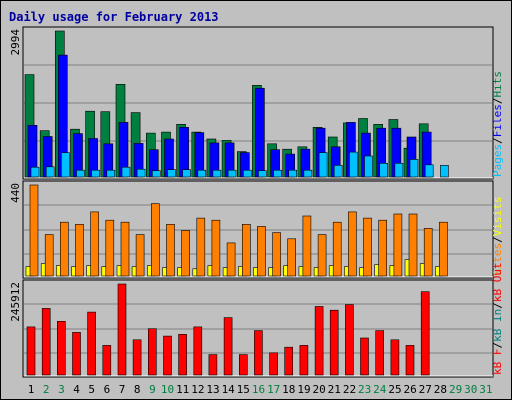 Image resolution: width=512 pixels, height=401 pixels. I want to click on x-tick-label: 5, so click(91, 389).